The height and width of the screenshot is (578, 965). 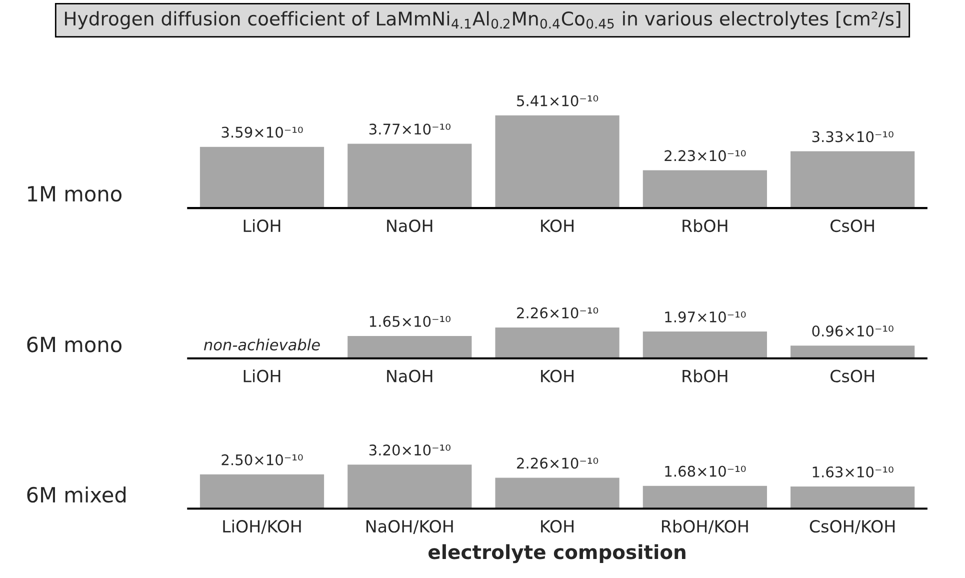 I want to click on data-label: 1.97×10⁻¹⁰, so click(x=705, y=316).